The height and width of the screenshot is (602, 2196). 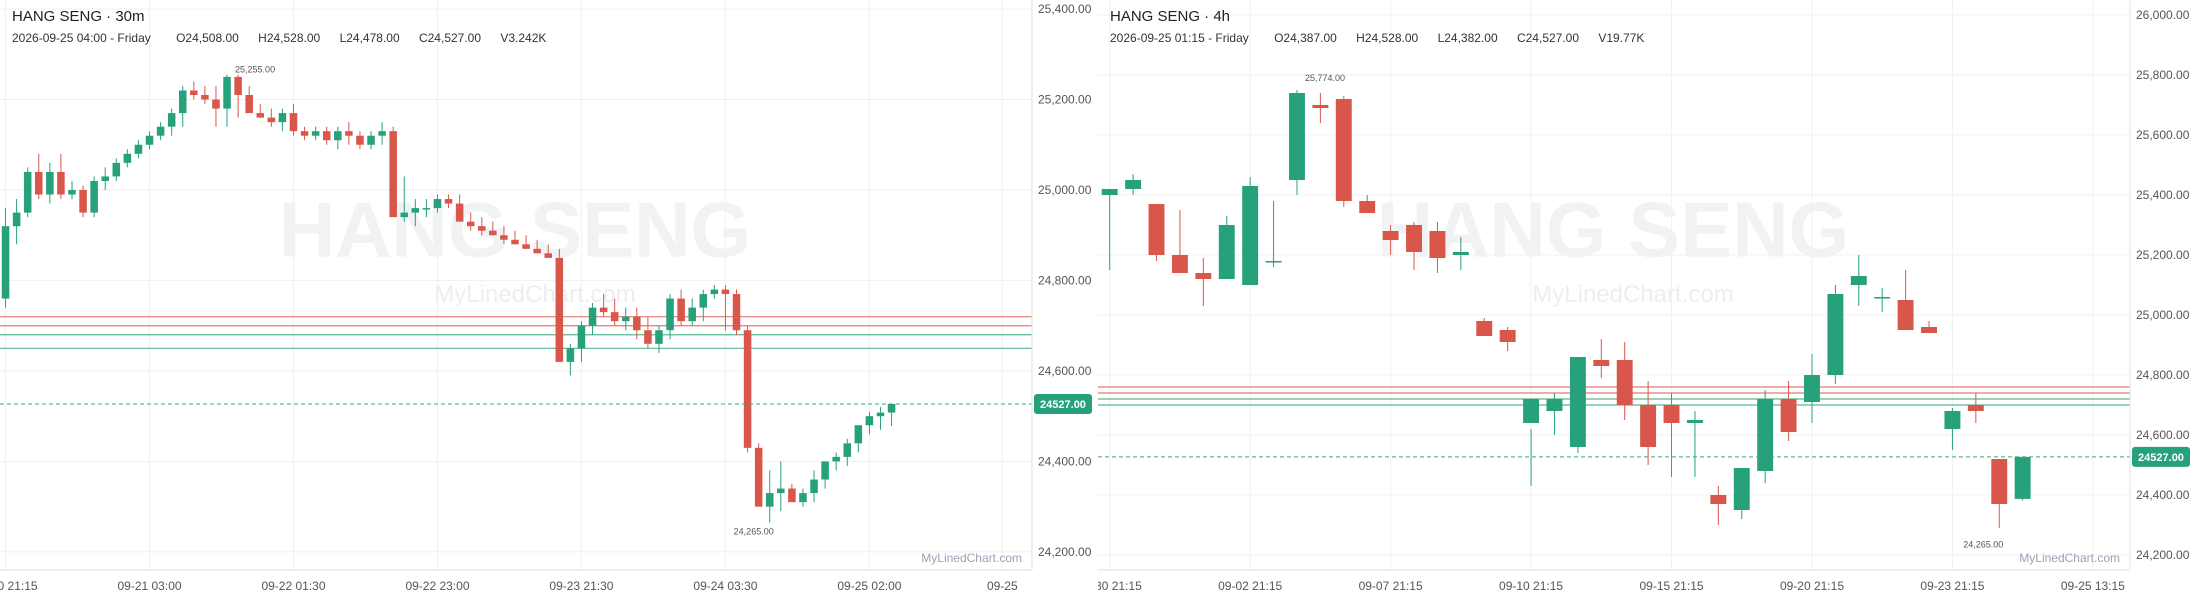 What do you see at coordinates (1002, 586) in the screenshot?
I see `x-tick-label: 09-25` at bounding box center [1002, 586].